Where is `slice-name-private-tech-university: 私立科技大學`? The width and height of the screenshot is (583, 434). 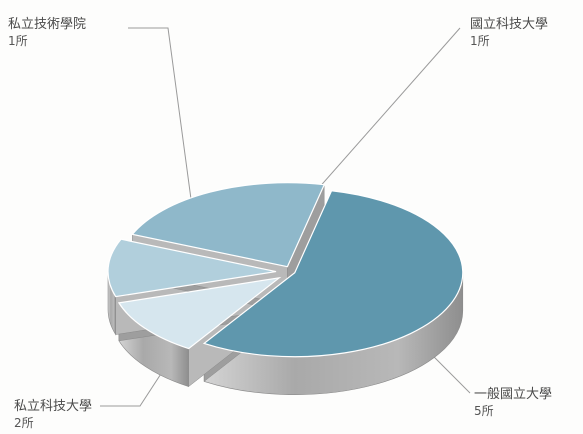
slice-name-private-tech-university: 私立科技大學 is located at coordinates (53, 406).